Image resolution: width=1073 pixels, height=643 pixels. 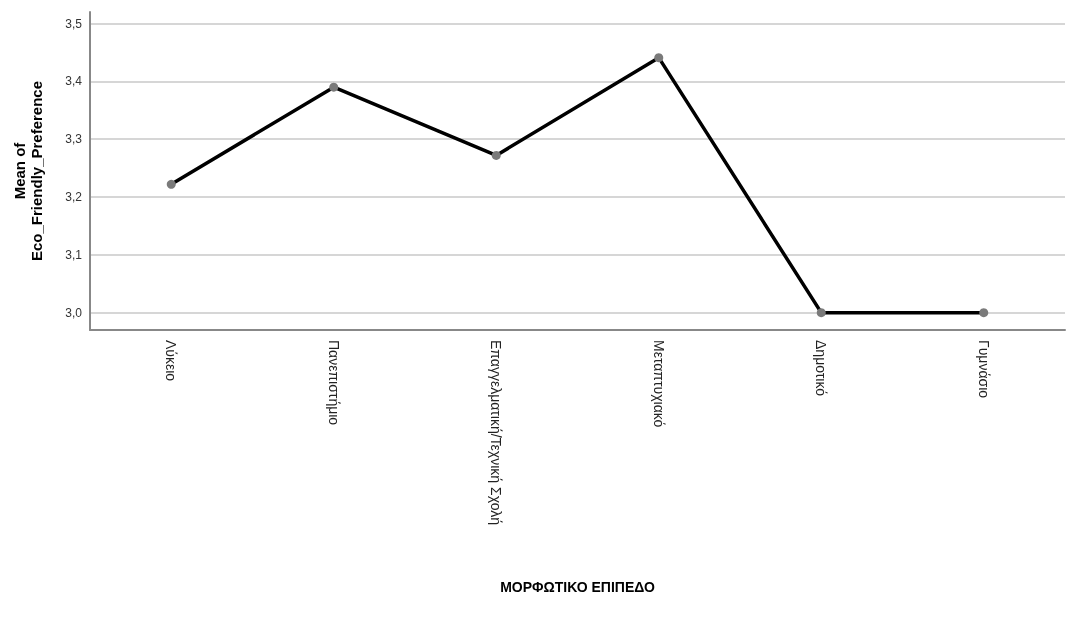 What do you see at coordinates (74, 23) in the screenshot?
I see `y-tick-label: 3,5` at bounding box center [74, 23].